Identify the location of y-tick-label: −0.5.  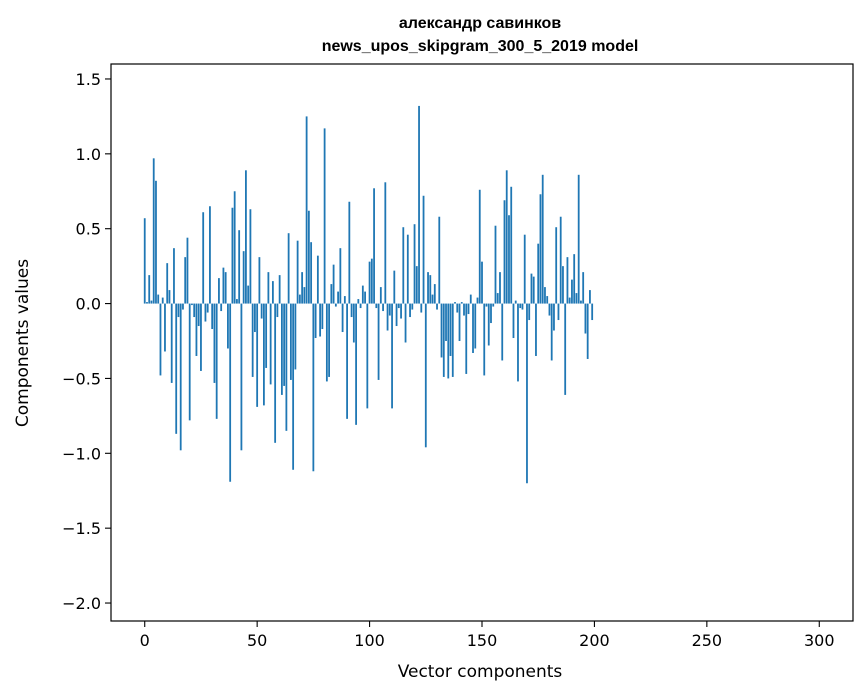
(81, 378).